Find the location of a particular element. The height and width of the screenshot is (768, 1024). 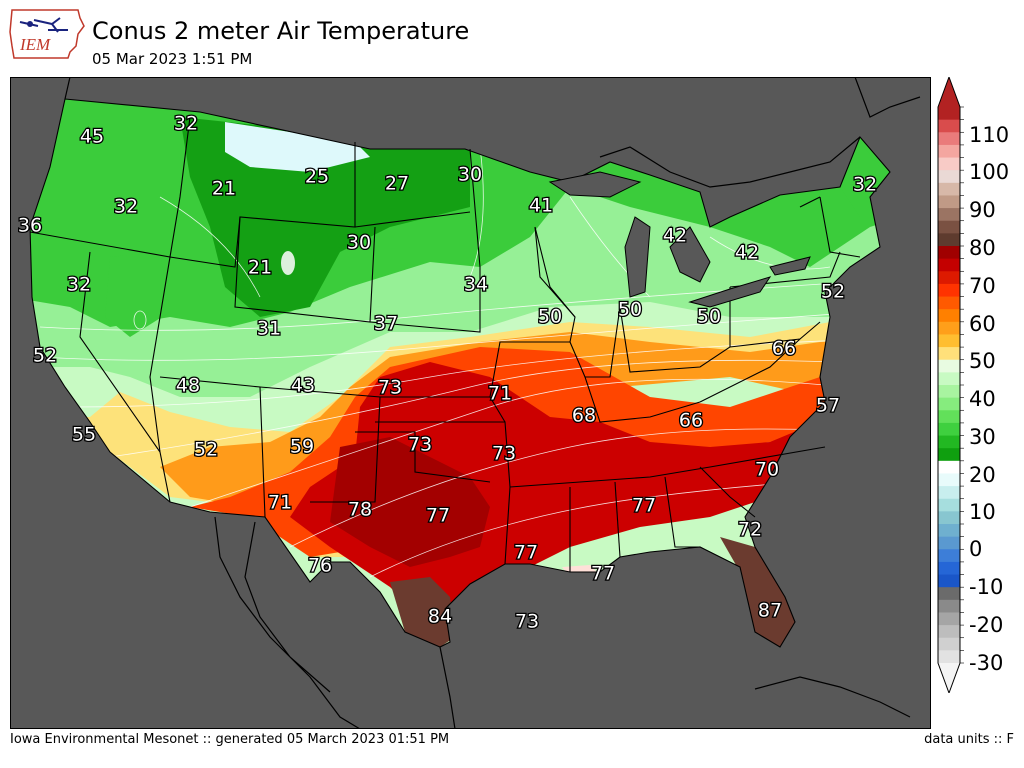

colorbar-tick: -10 is located at coordinates (986, 587).